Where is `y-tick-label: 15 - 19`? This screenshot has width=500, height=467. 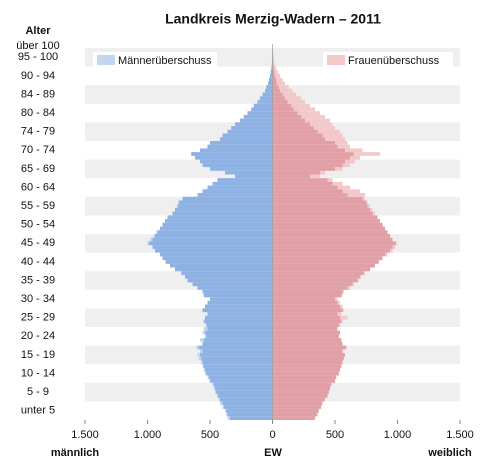 y-tick-label: 15 - 19 is located at coordinates (38, 355).